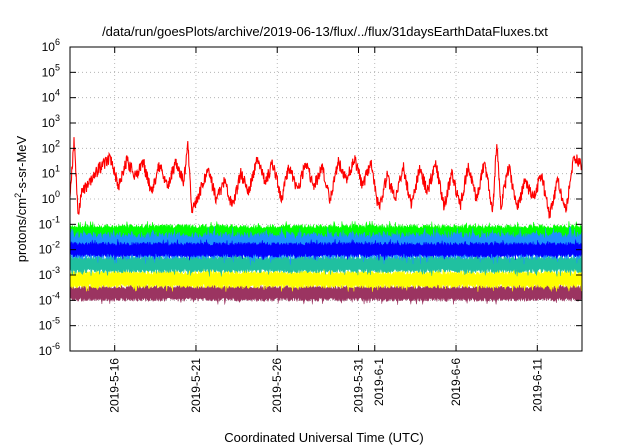 This screenshot has height=448, width=640. What do you see at coordinates (51, 45) in the screenshot?
I see `y-tick-label: 10⁶` at bounding box center [51, 45].